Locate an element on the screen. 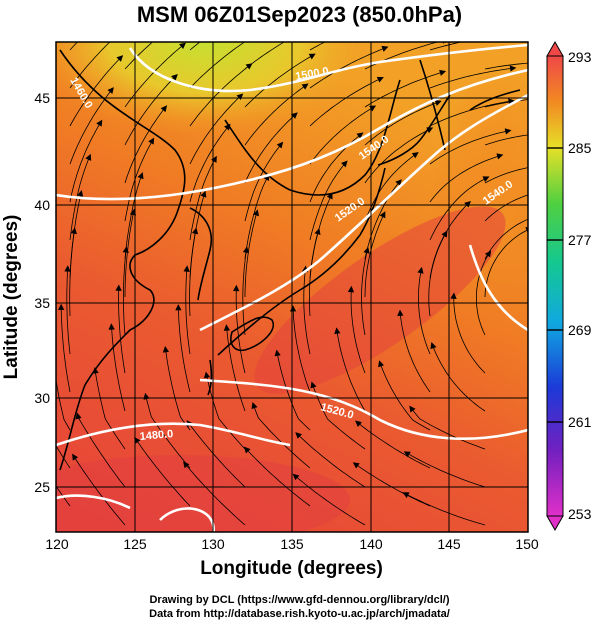  y-tick-label: 40 is located at coordinates (42, 205).